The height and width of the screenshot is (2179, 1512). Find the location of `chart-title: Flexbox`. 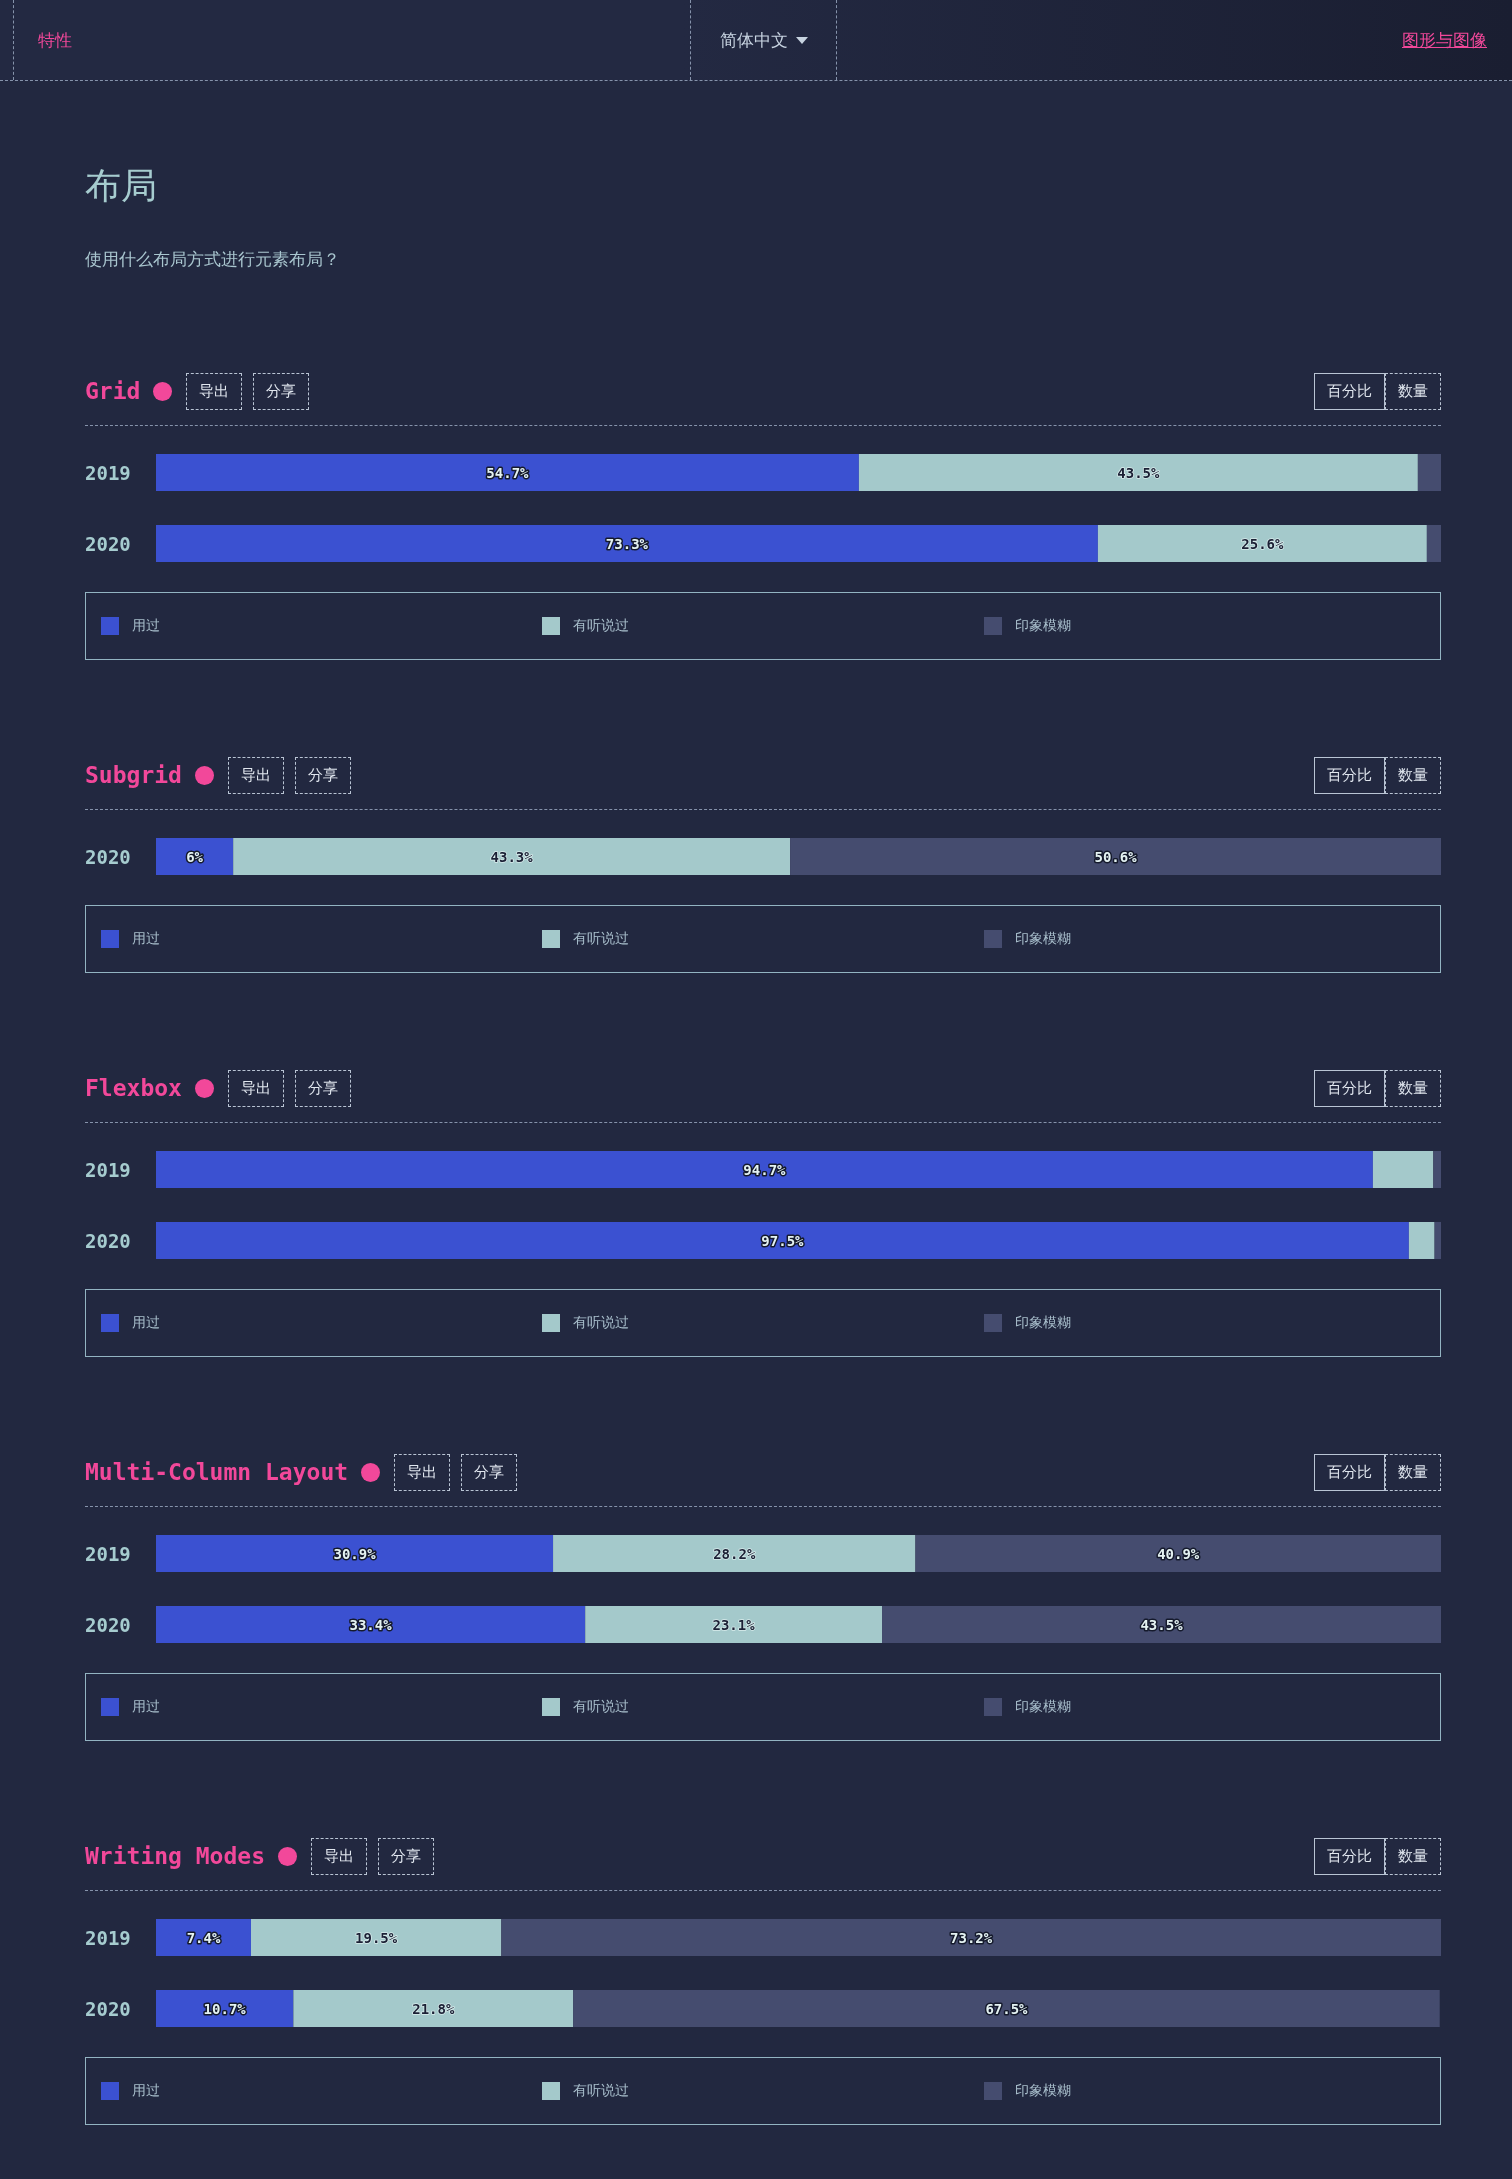

chart-title: Flexbox is located at coordinates (133, 1088).